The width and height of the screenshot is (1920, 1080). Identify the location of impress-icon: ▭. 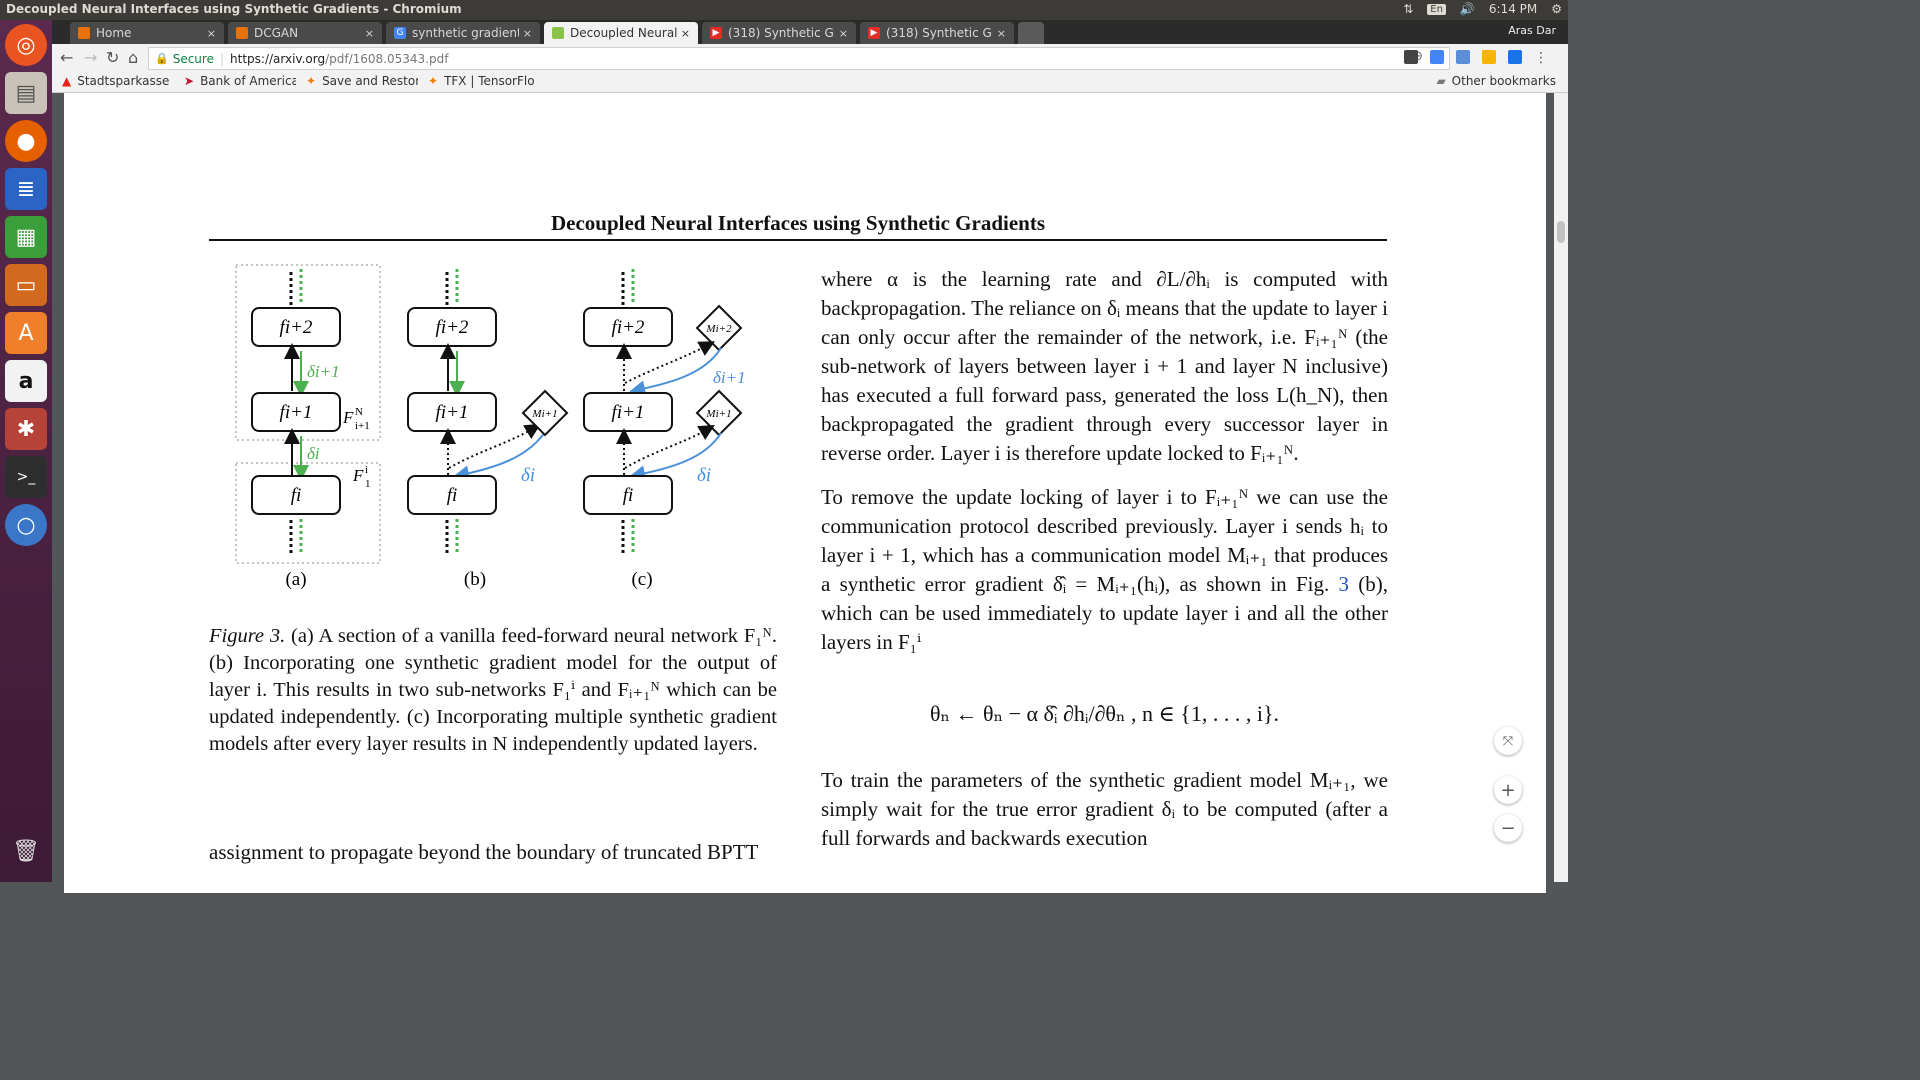
(26, 285).